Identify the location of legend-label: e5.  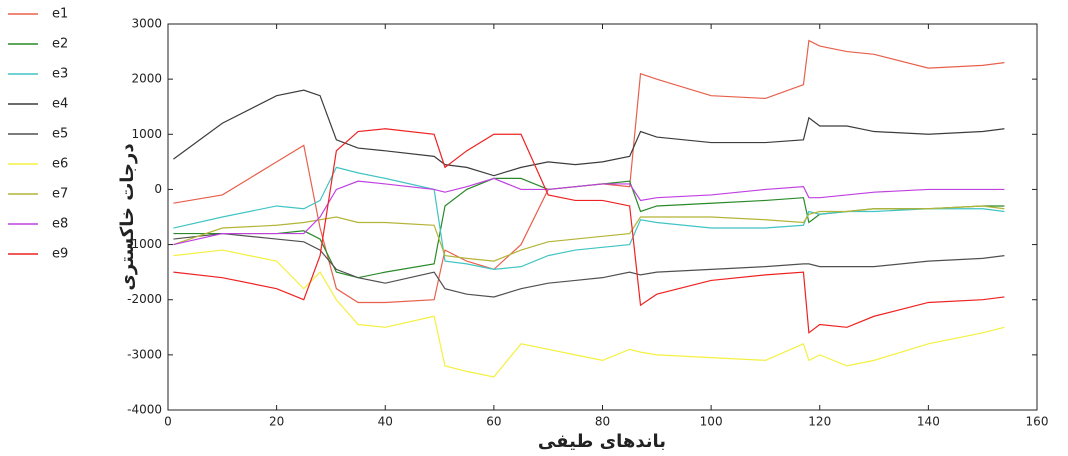
(60, 134).